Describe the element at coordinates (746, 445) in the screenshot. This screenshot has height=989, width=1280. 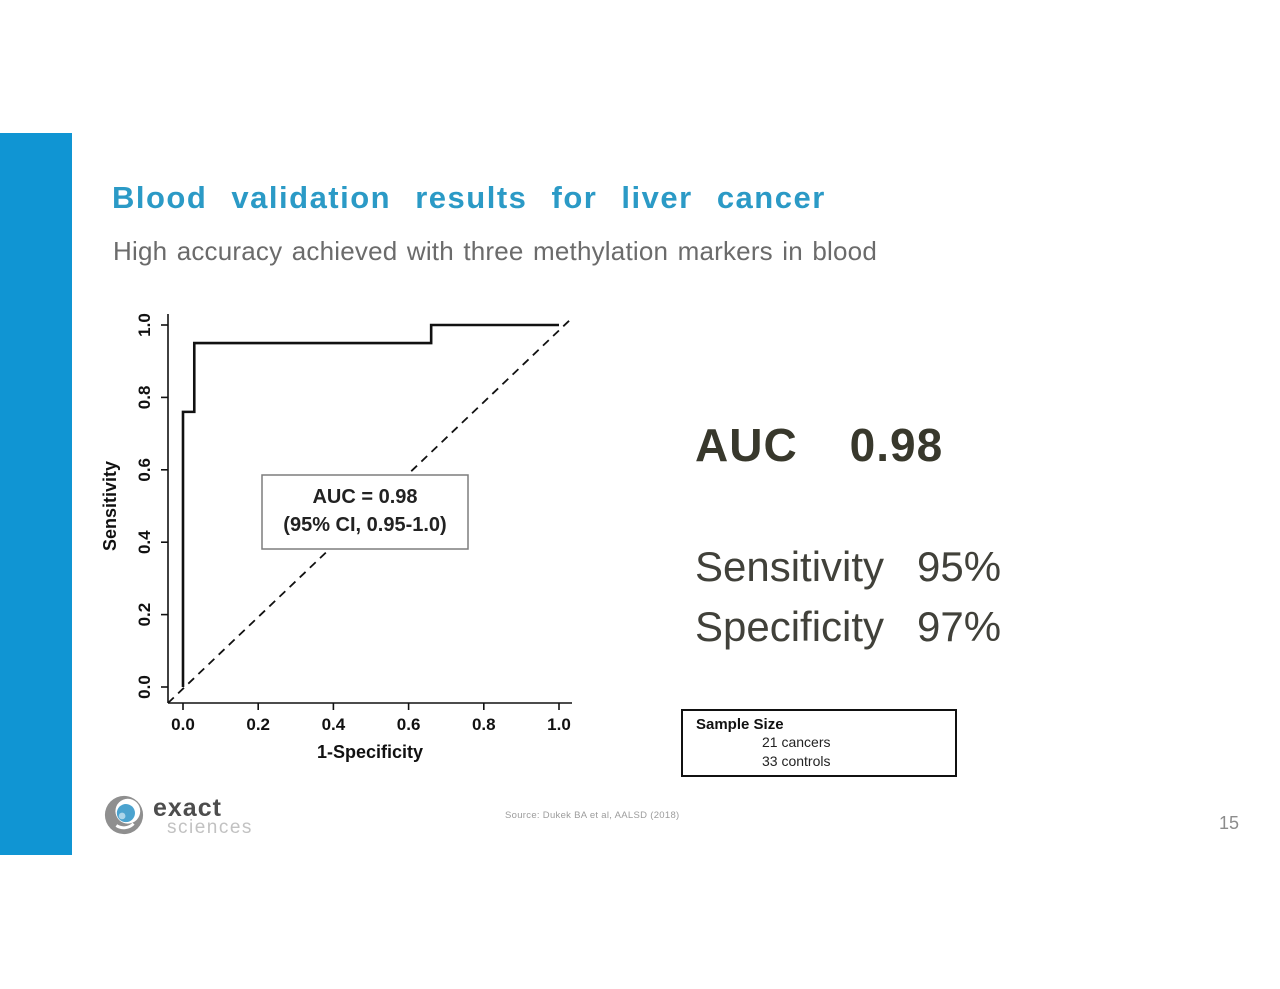
I see `auc-label: AUC` at that location.